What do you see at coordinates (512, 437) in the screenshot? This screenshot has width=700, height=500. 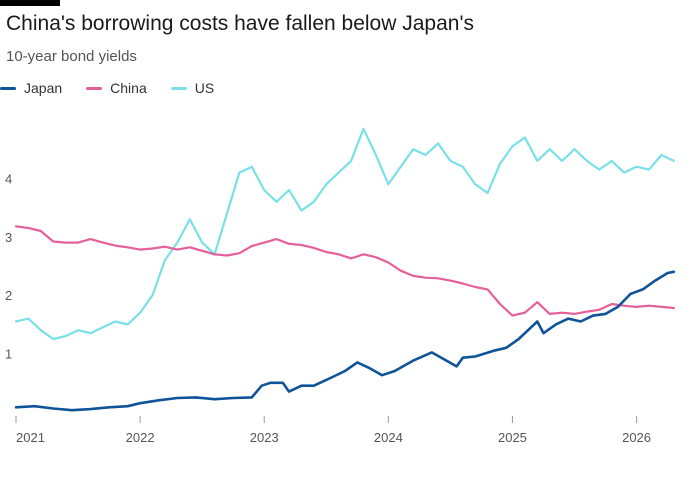 I see `x-tick-label-2025: 2025` at bounding box center [512, 437].